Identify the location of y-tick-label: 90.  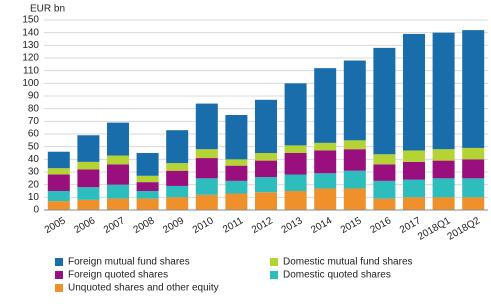
(34, 96).